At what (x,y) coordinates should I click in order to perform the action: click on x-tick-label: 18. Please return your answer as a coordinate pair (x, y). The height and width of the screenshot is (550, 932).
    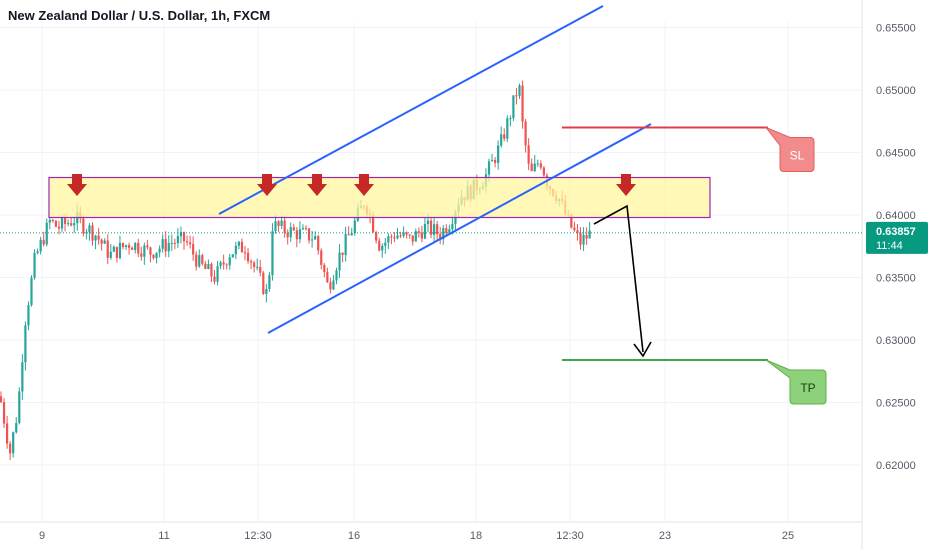
    Looking at the image, I should click on (476, 536).